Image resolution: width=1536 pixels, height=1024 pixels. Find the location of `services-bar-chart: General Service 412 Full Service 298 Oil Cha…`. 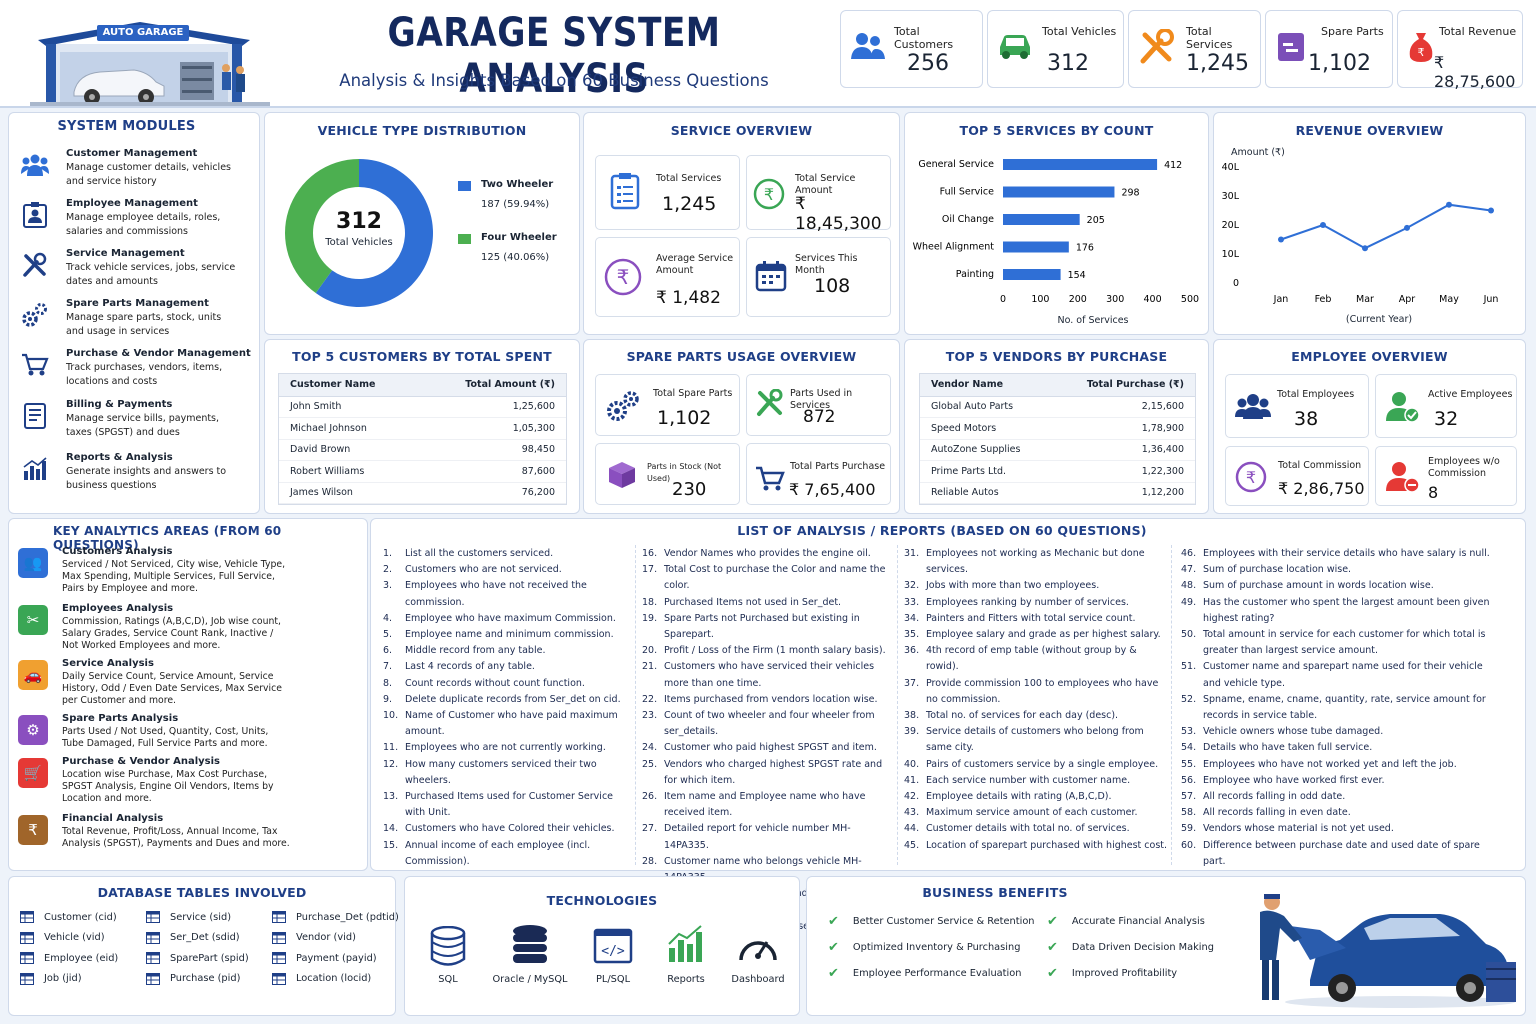

services-bar-chart: General Service 412 Full Service 298 Oil Cha… is located at coordinates (1056, 232).